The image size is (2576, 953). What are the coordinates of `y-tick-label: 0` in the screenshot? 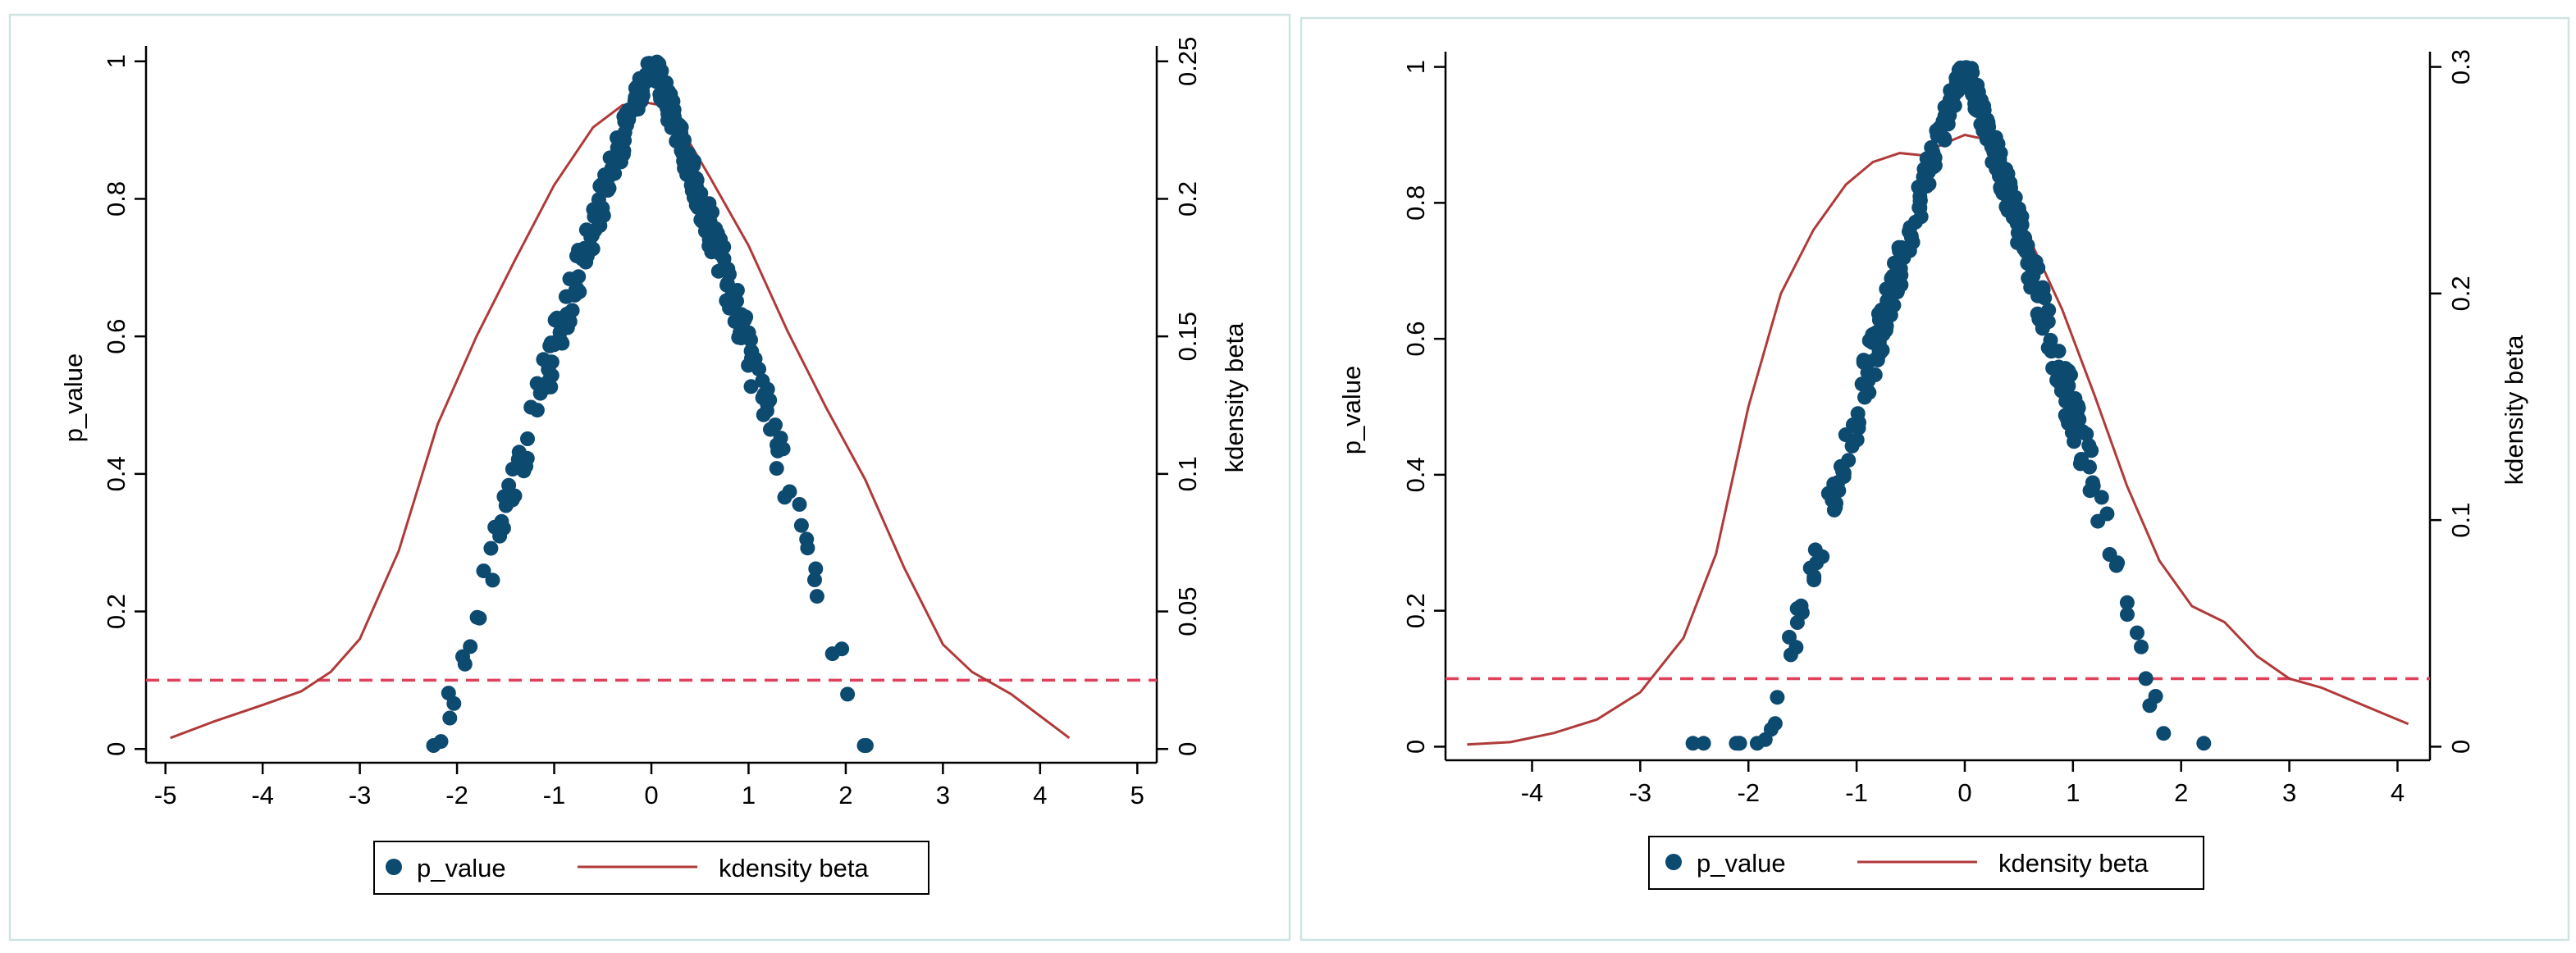 It's located at (1416, 747).